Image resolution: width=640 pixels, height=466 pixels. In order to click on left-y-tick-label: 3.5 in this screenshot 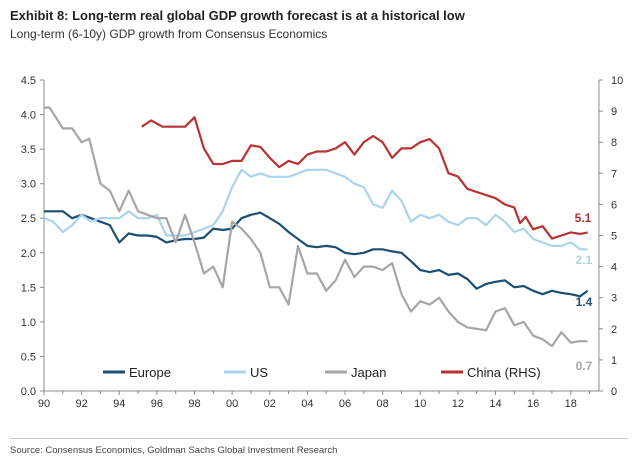, I will do `click(28, 150)`.